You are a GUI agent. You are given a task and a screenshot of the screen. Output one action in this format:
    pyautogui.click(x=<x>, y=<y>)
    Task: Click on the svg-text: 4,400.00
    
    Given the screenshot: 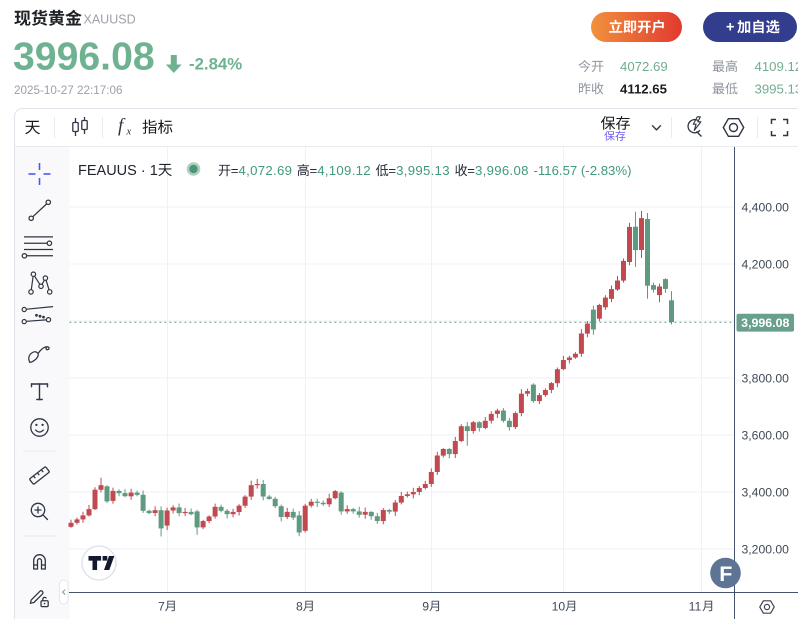 What is the action you would take?
    pyautogui.click(x=766, y=207)
    